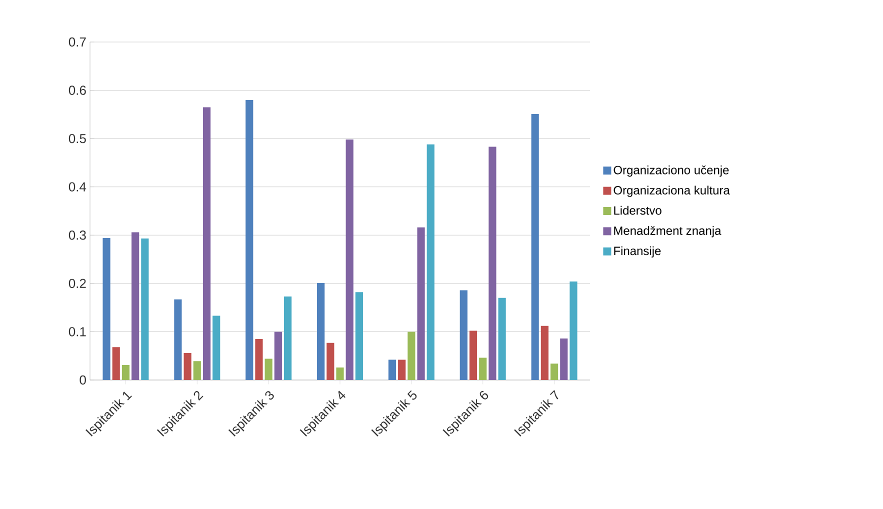  I want to click on y-tick-label: 0.6, so click(77, 90).